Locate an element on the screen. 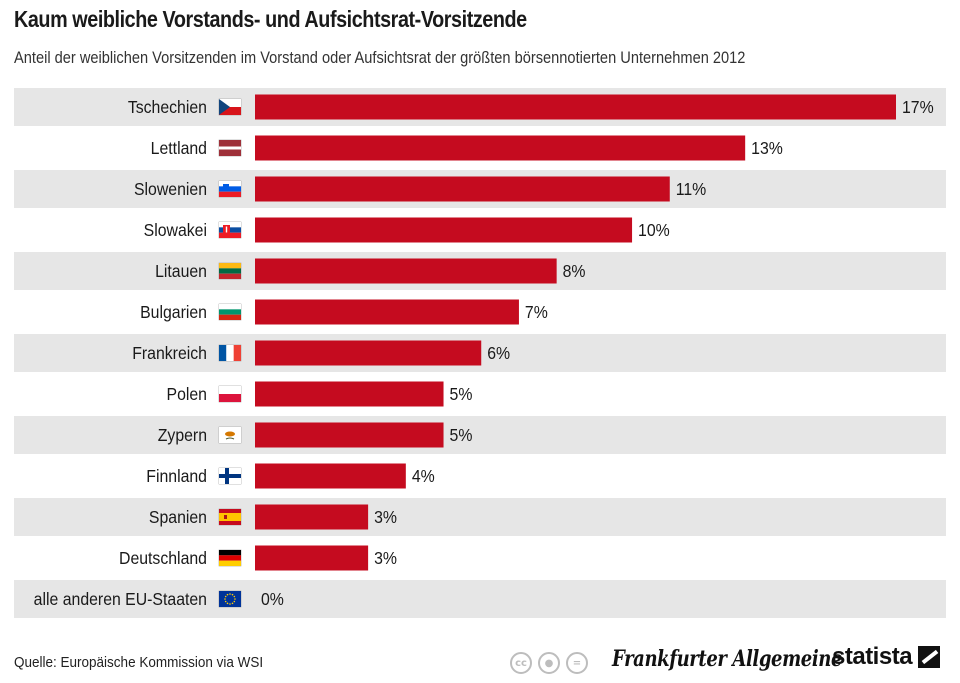 The height and width of the screenshot is (683, 960). flag-slovakia-icon is located at coordinates (230, 230).